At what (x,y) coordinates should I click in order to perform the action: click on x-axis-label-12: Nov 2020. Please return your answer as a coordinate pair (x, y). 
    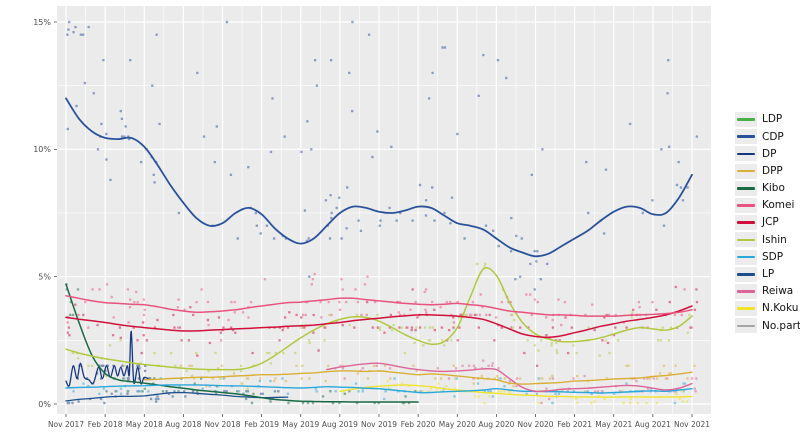
    Looking at the image, I should click on (535, 424).